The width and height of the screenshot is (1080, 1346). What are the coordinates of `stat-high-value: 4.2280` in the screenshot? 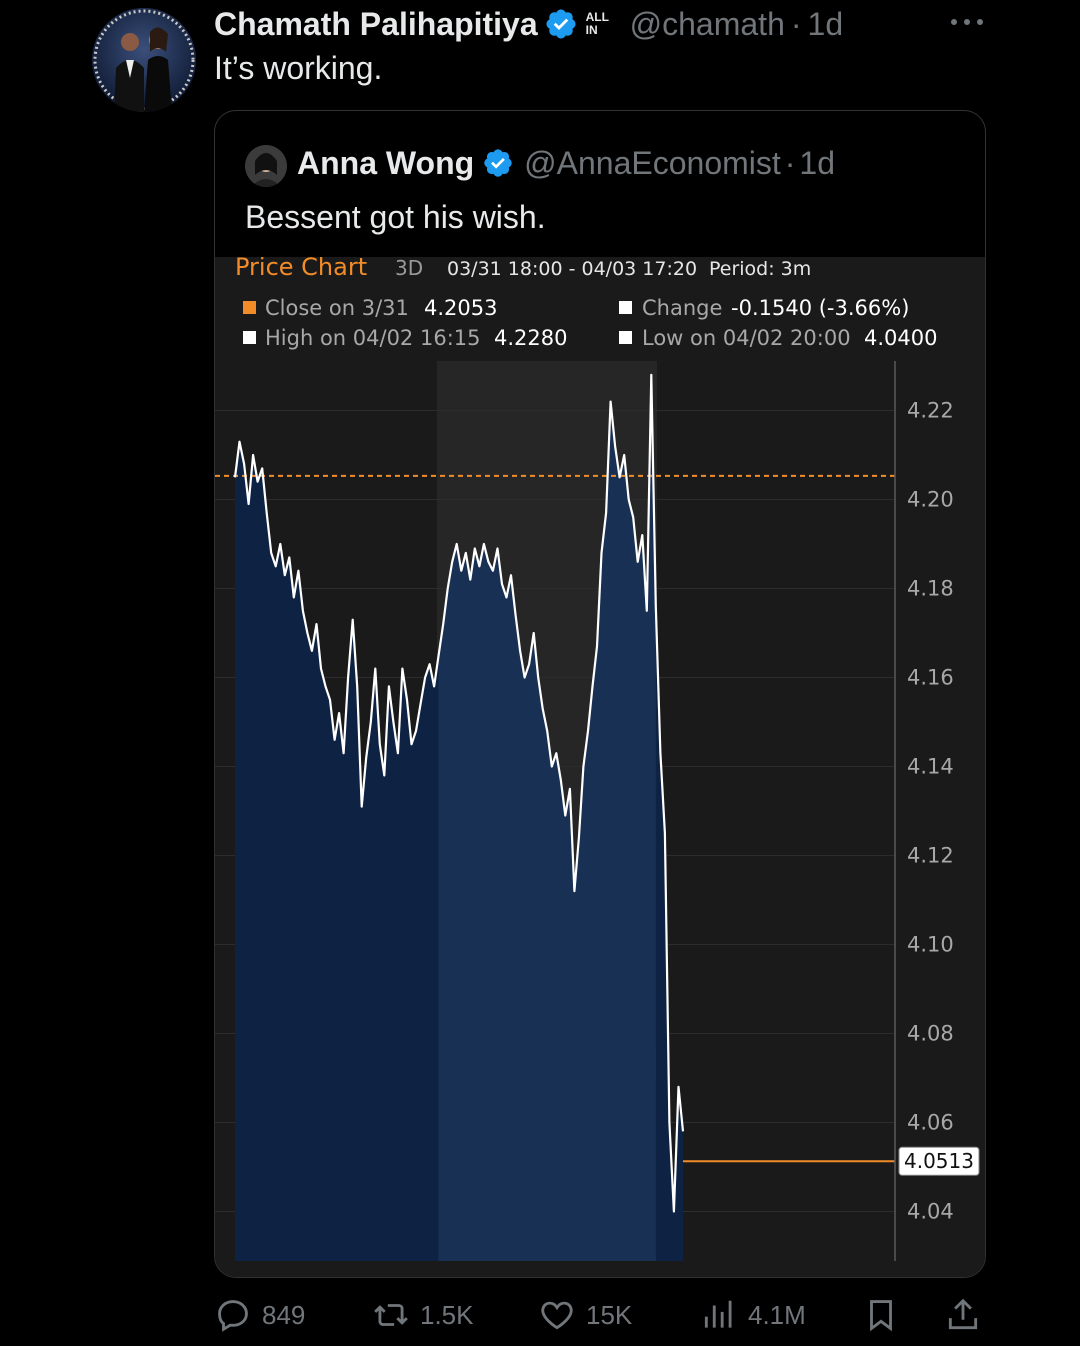 It's located at (530, 338).